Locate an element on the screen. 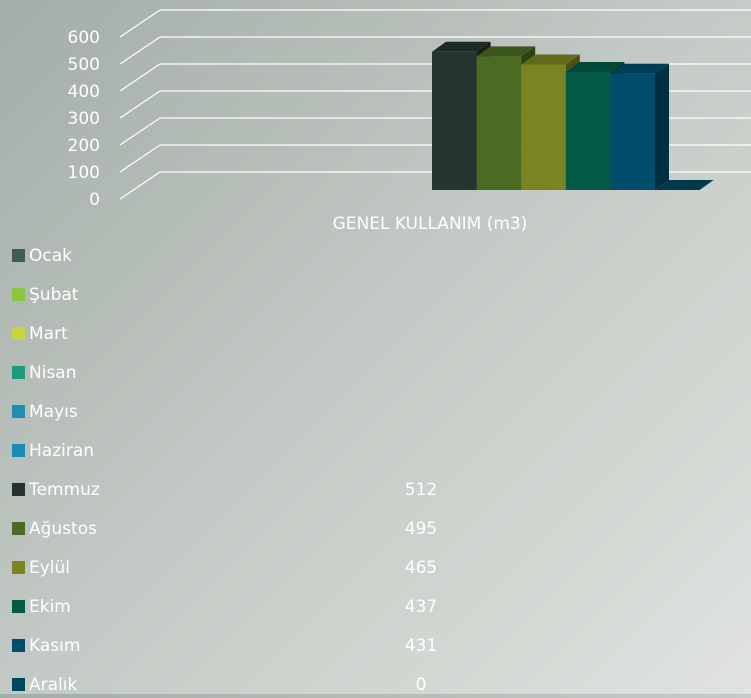  table-value: 437 is located at coordinates (421, 607).